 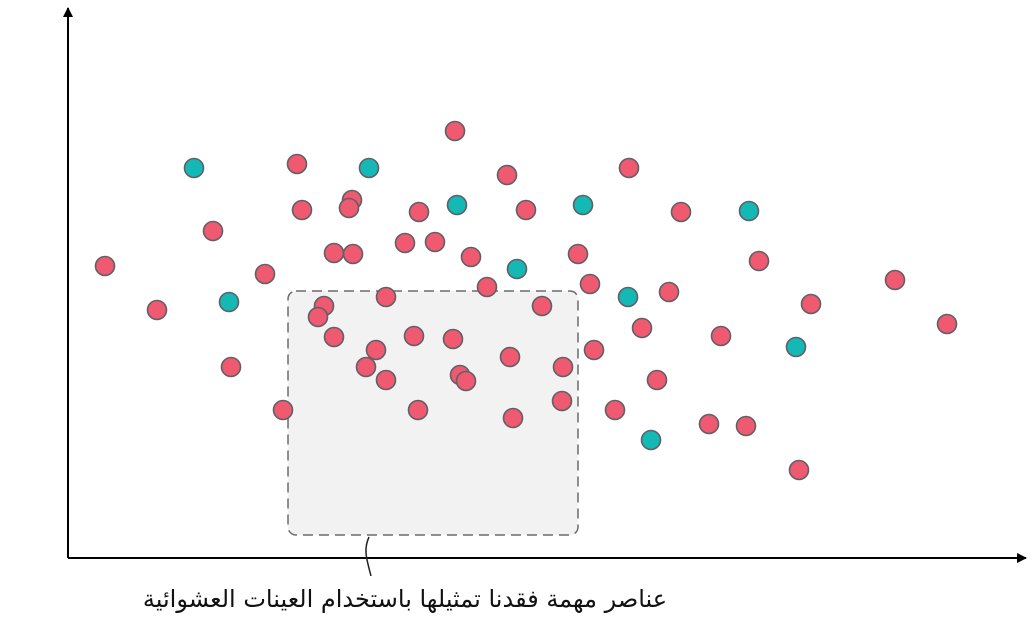 I want to click on callout-line, so click(x=368, y=556).